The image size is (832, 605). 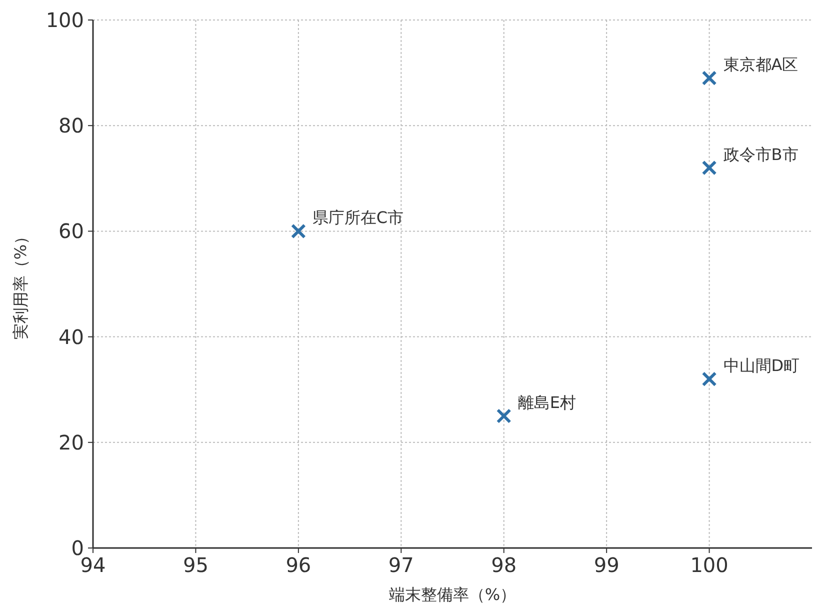 I want to click on annotation: 東京都A区, so click(x=760, y=64).